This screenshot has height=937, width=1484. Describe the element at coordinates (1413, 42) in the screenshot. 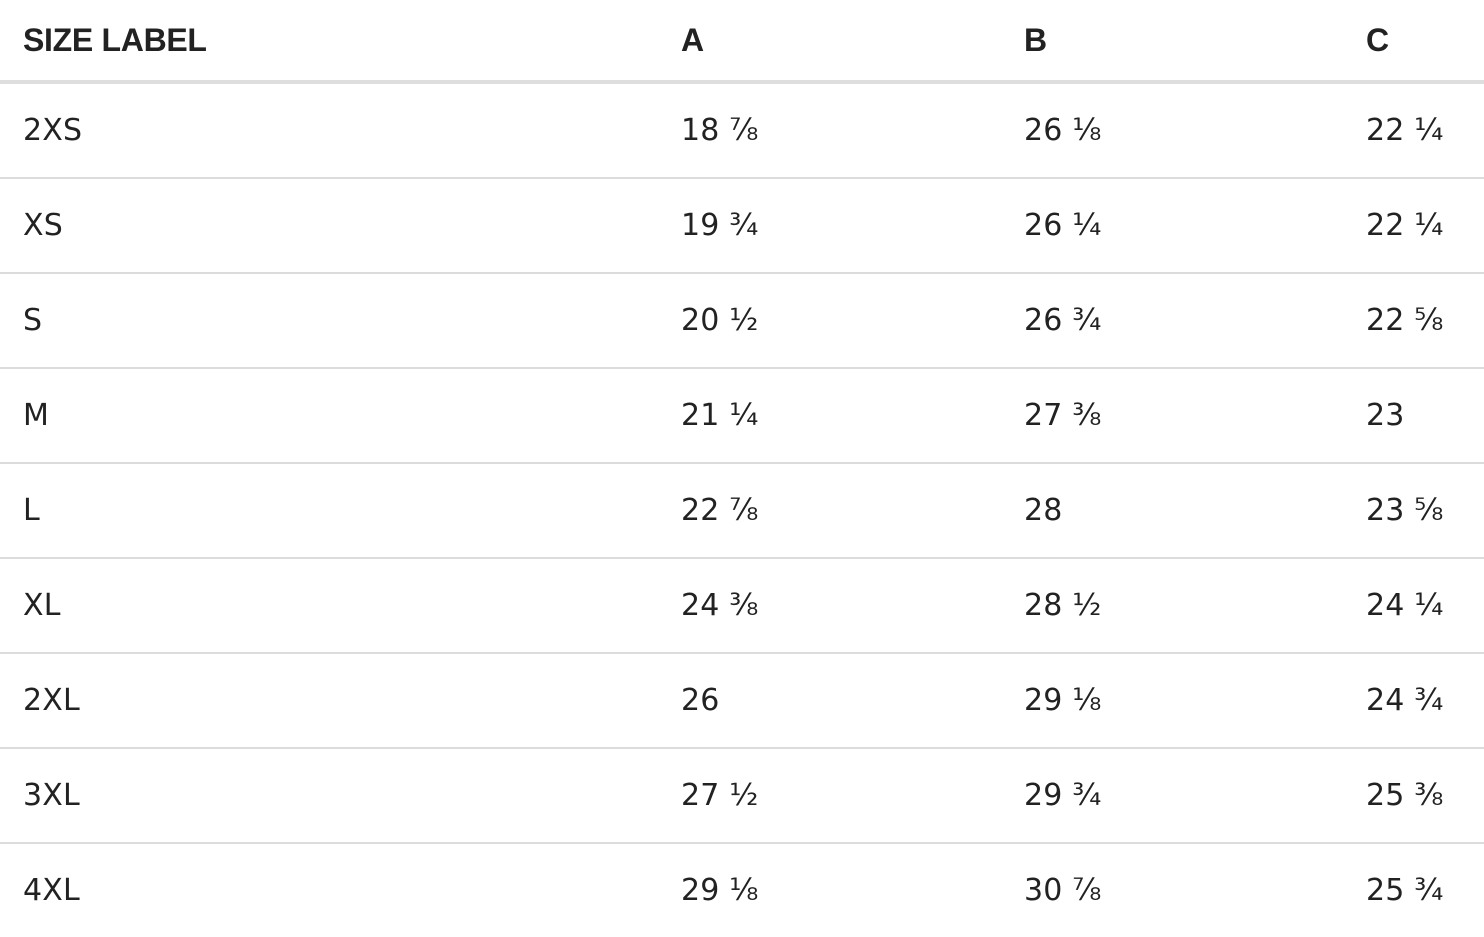

I see `column-header-c: C` at that location.